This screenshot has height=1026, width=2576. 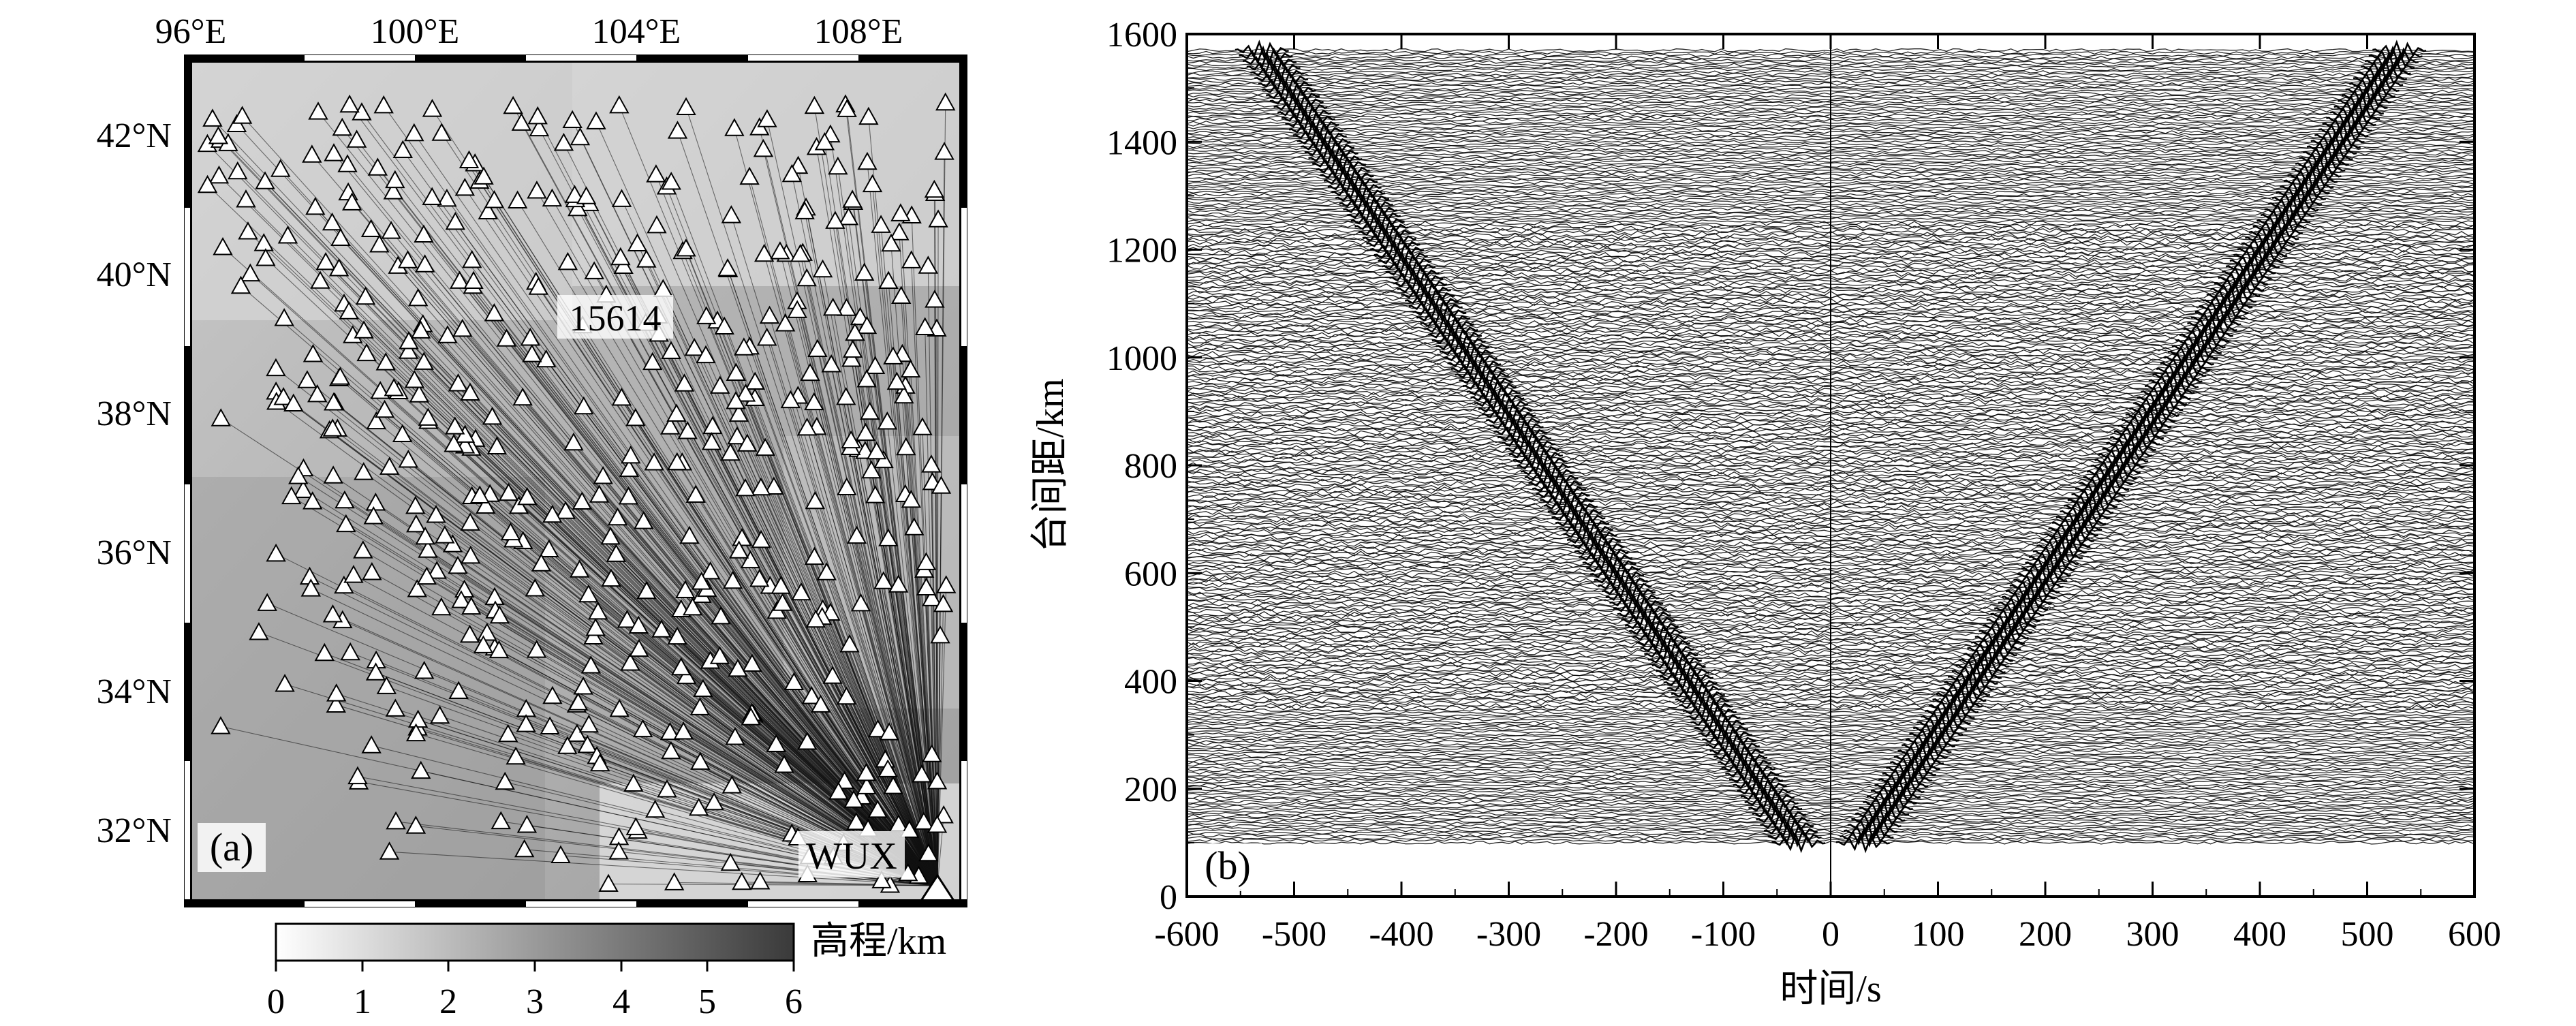 What do you see at coordinates (232, 847) in the screenshot?
I see `panel-a-label-box` at bounding box center [232, 847].